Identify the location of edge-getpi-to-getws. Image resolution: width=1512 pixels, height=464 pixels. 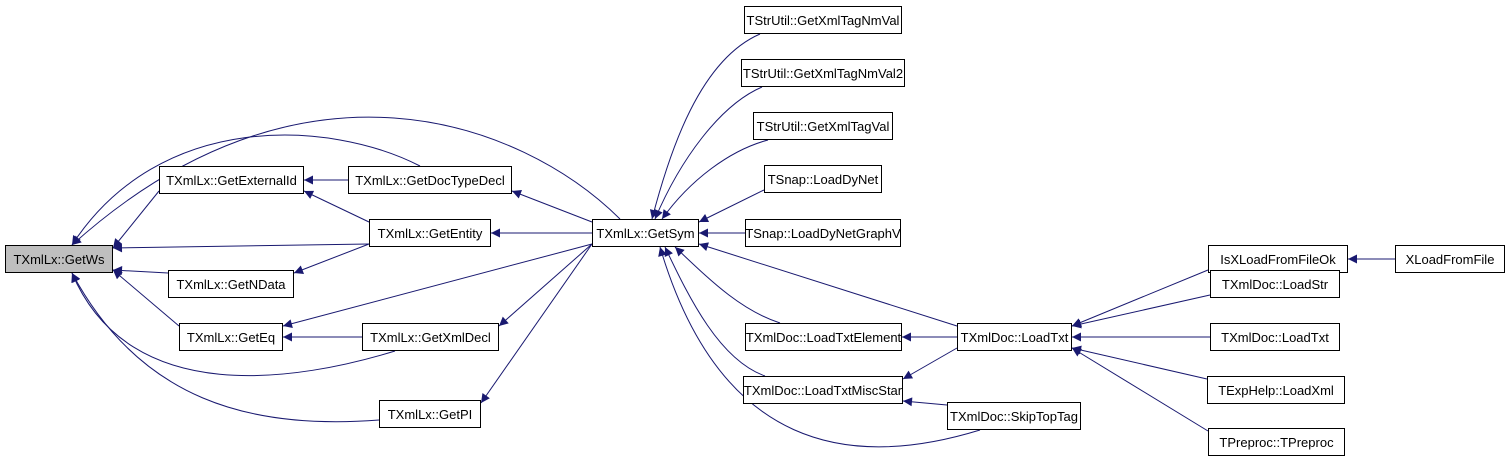
(225, 347).